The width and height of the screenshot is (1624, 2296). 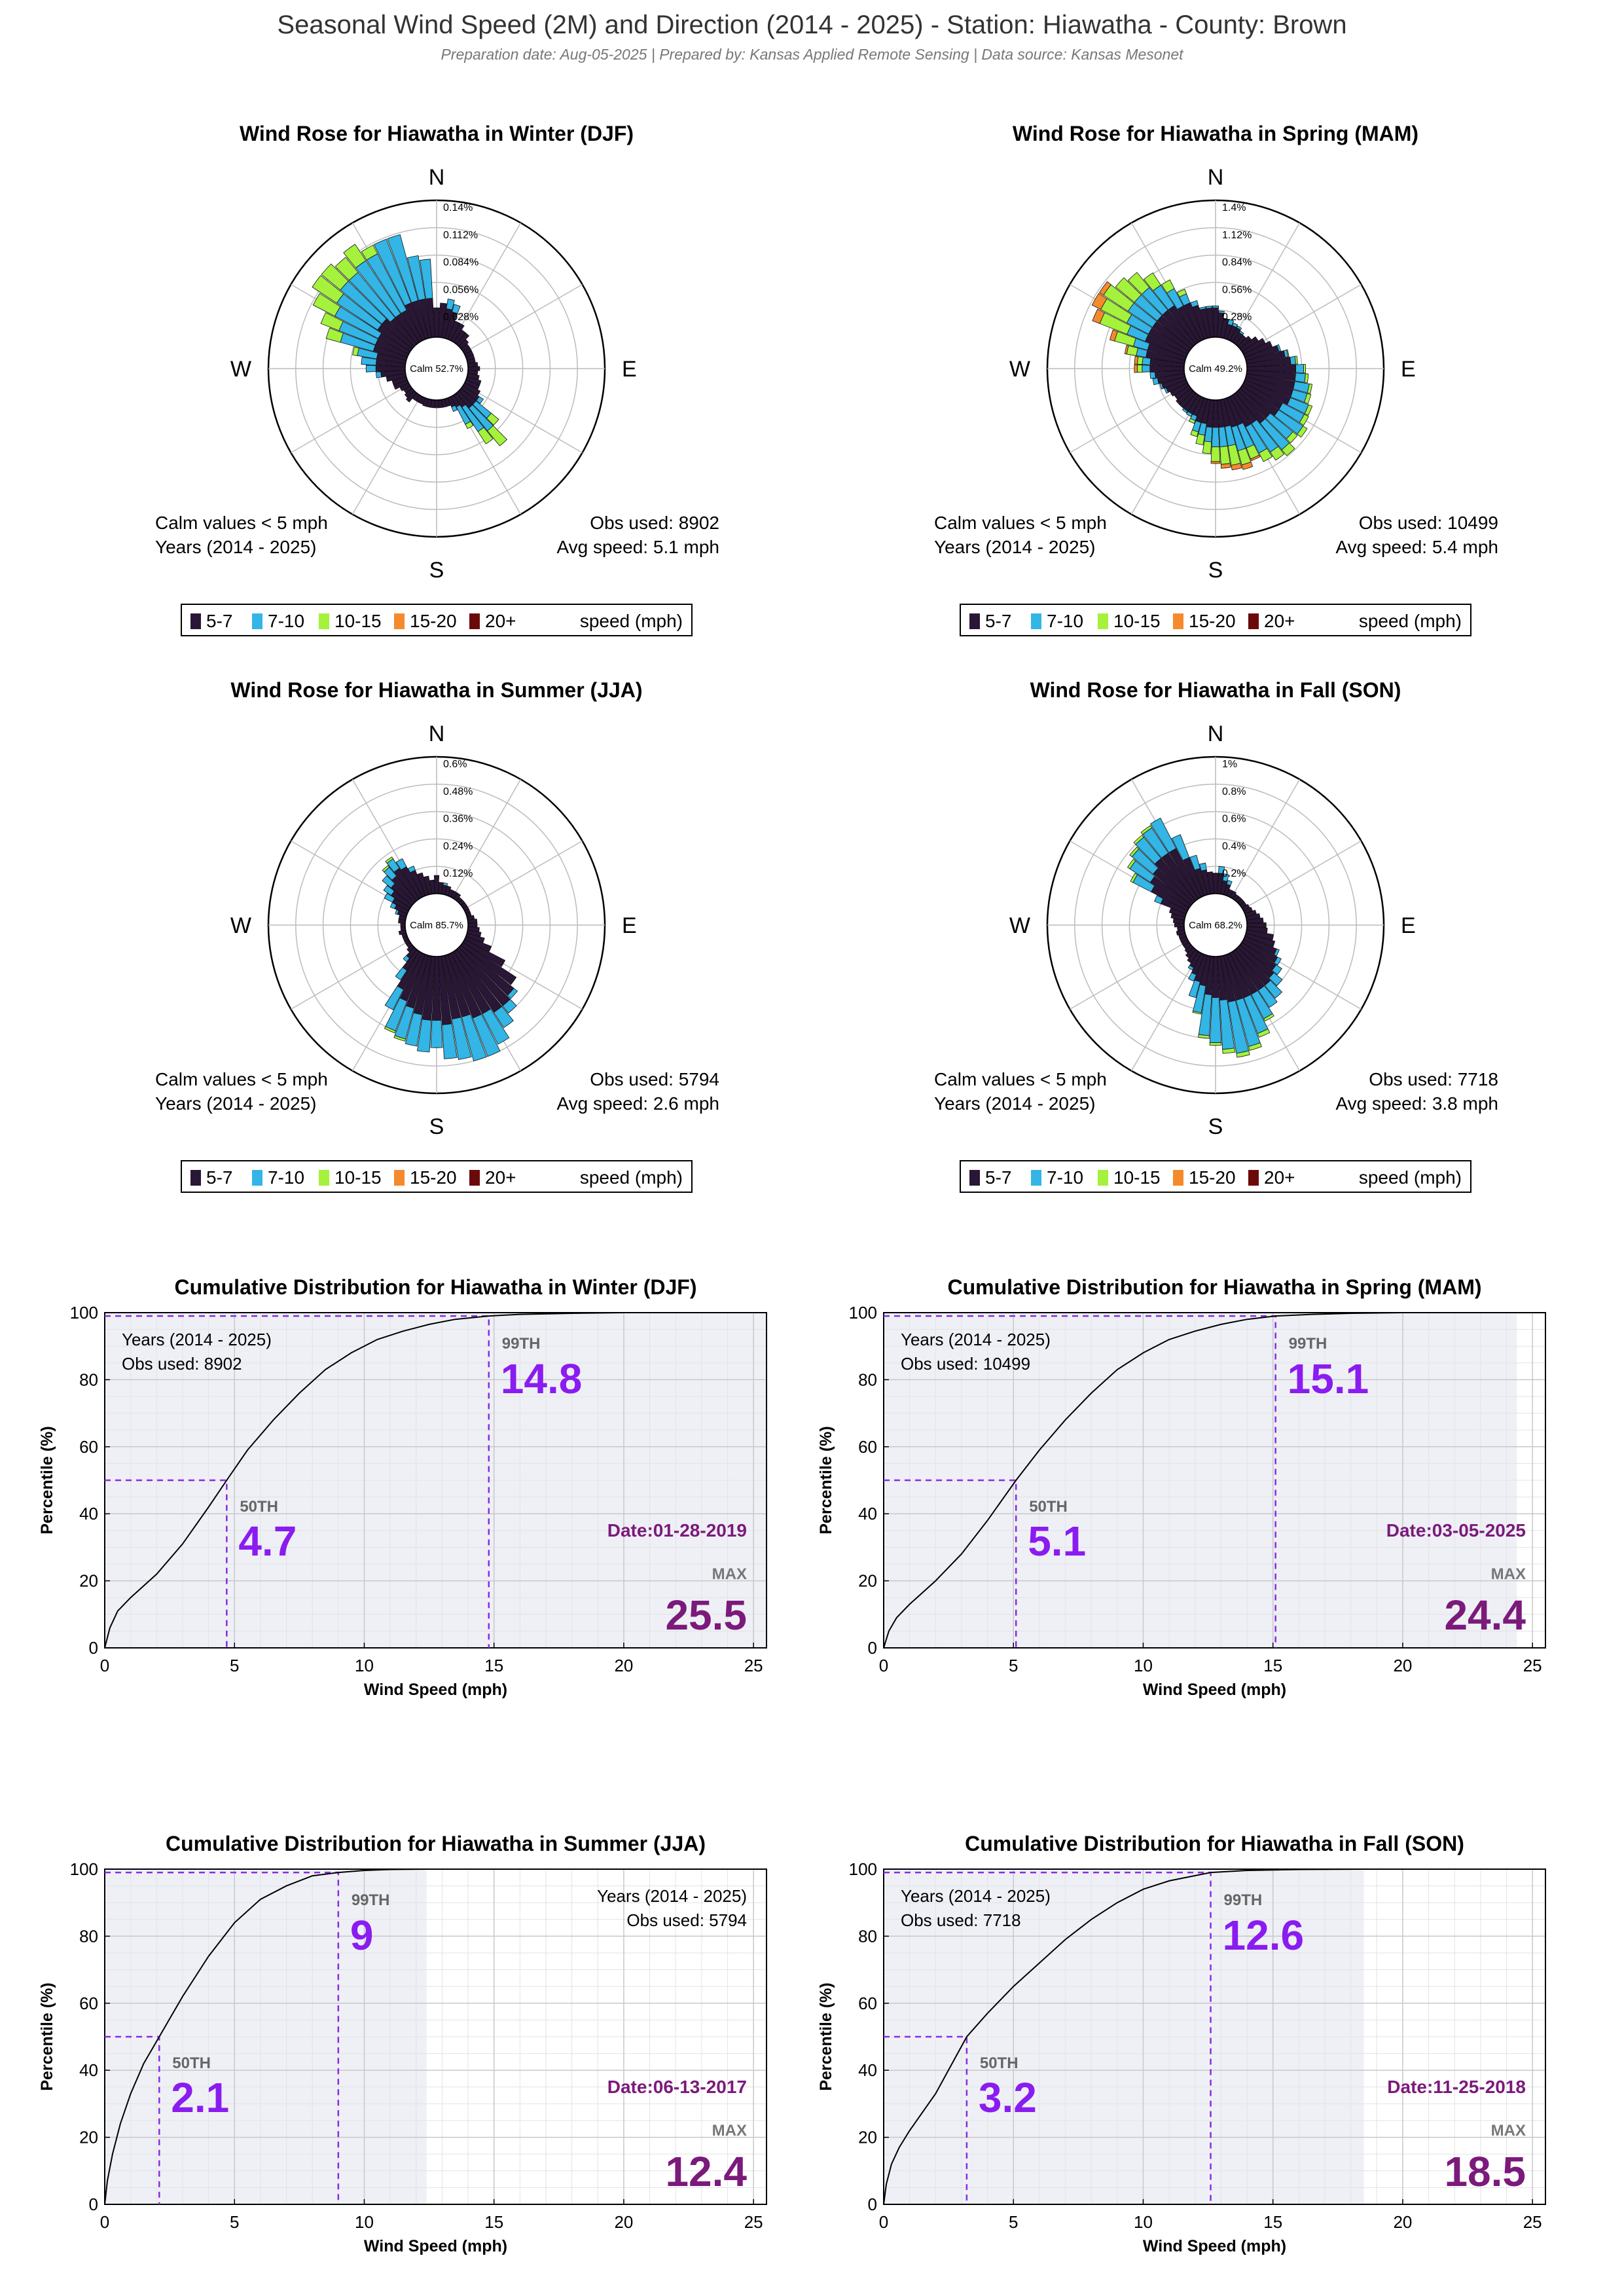 What do you see at coordinates (1234, 873) in the screenshot?
I see `ring-label: 0.2%` at bounding box center [1234, 873].